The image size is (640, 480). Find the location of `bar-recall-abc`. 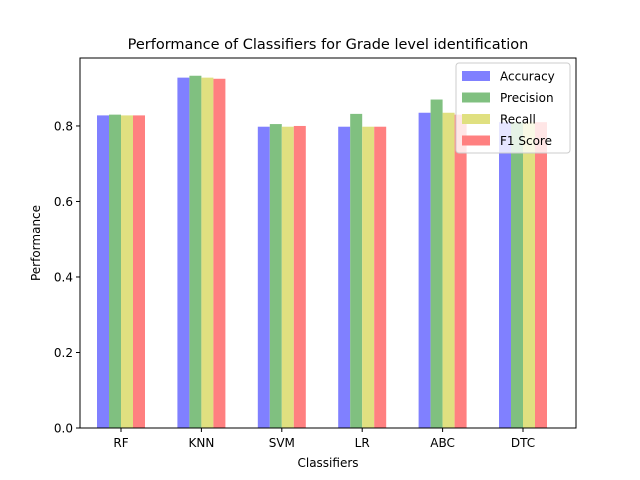

bar-recall-abc is located at coordinates (448, 270).